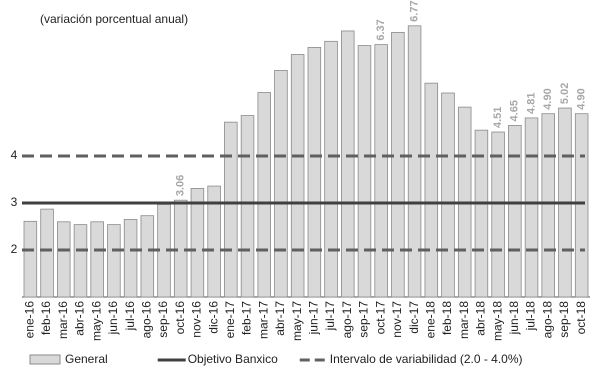 Image resolution: width=593 pixels, height=371 pixels. I want to click on value-label: 6.77, so click(414, 10).